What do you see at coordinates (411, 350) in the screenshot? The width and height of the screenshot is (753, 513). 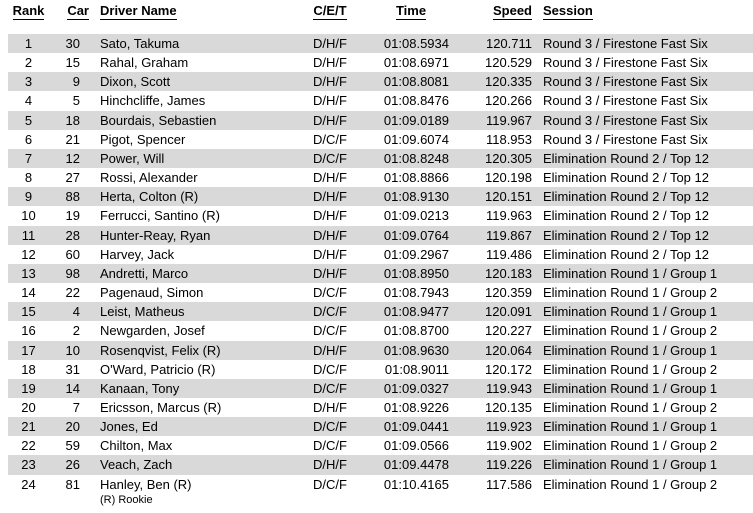 I see `cell-time: 01:08.9630` at bounding box center [411, 350].